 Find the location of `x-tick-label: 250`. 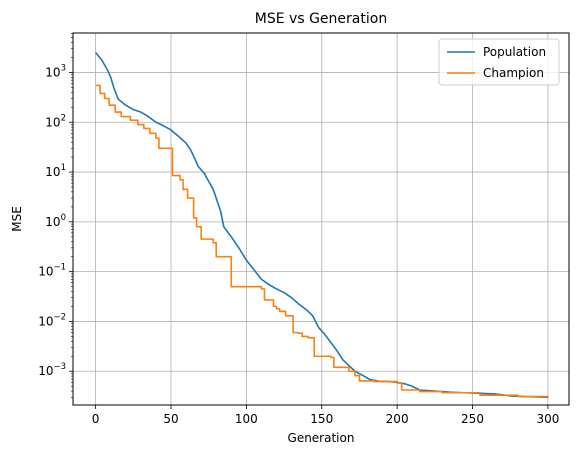

x-tick-label: 250 is located at coordinates (472, 419).